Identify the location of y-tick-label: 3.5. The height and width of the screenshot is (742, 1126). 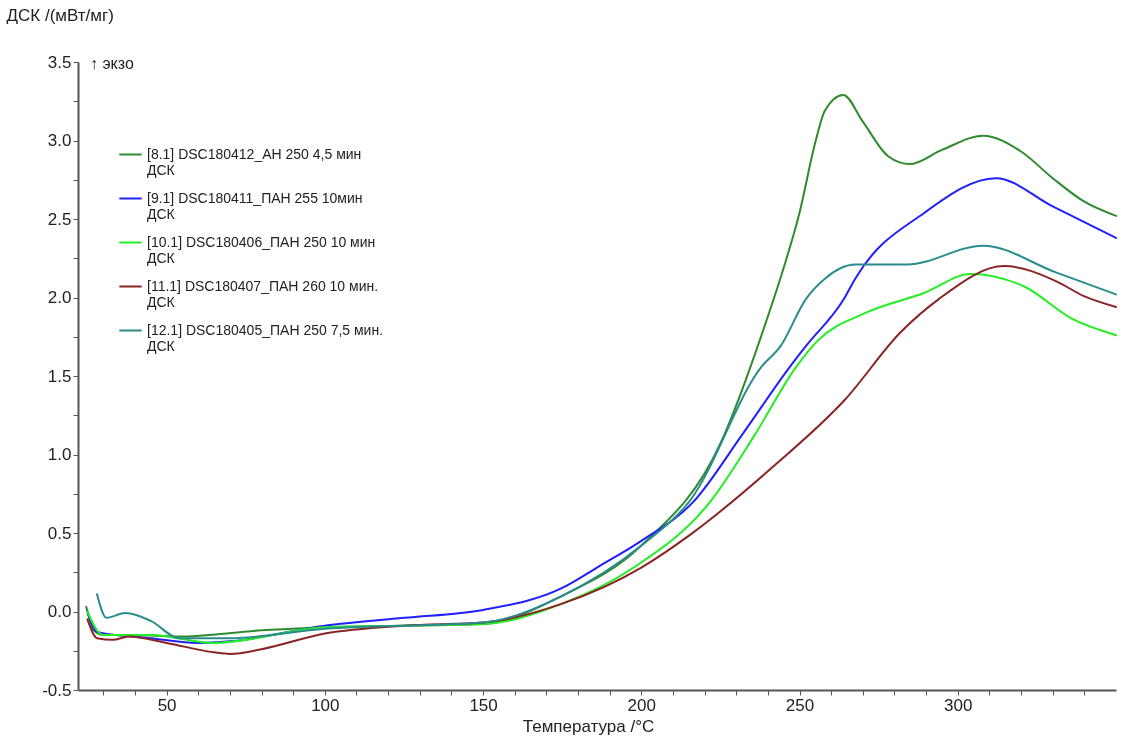
(59, 62).